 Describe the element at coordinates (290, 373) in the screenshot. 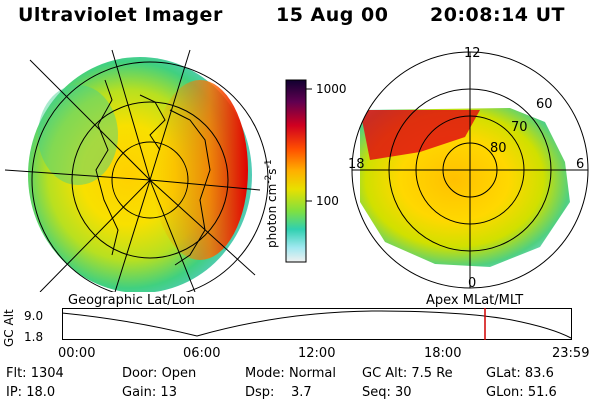

I see `mode-info: Mode: Normal` at that location.